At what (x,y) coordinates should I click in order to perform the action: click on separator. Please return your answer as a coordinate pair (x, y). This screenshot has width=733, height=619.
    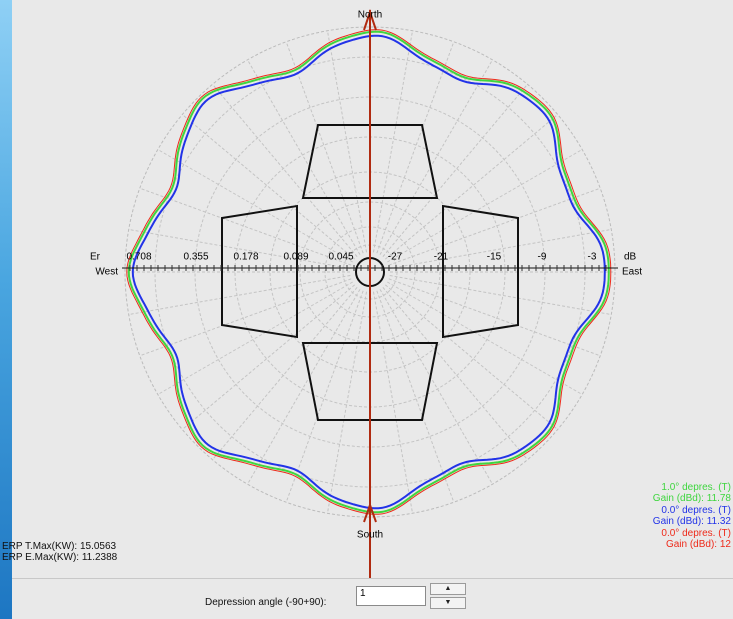
    Looking at the image, I should click on (372, 578).